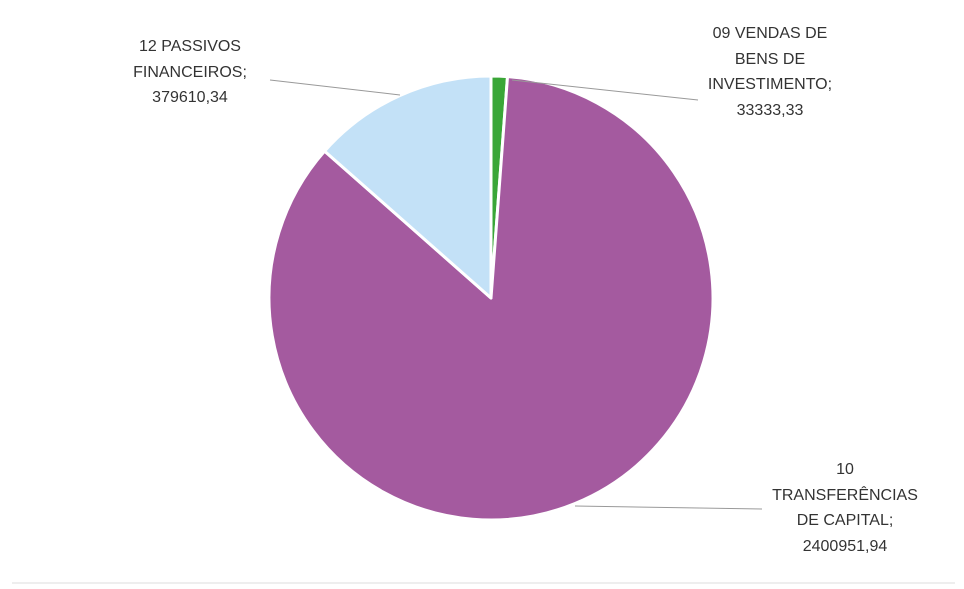 This screenshot has height=589, width=964. What do you see at coordinates (770, 110) in the screenshot?
I see `value-label: 33333,33` at bounding box center [770, 110].